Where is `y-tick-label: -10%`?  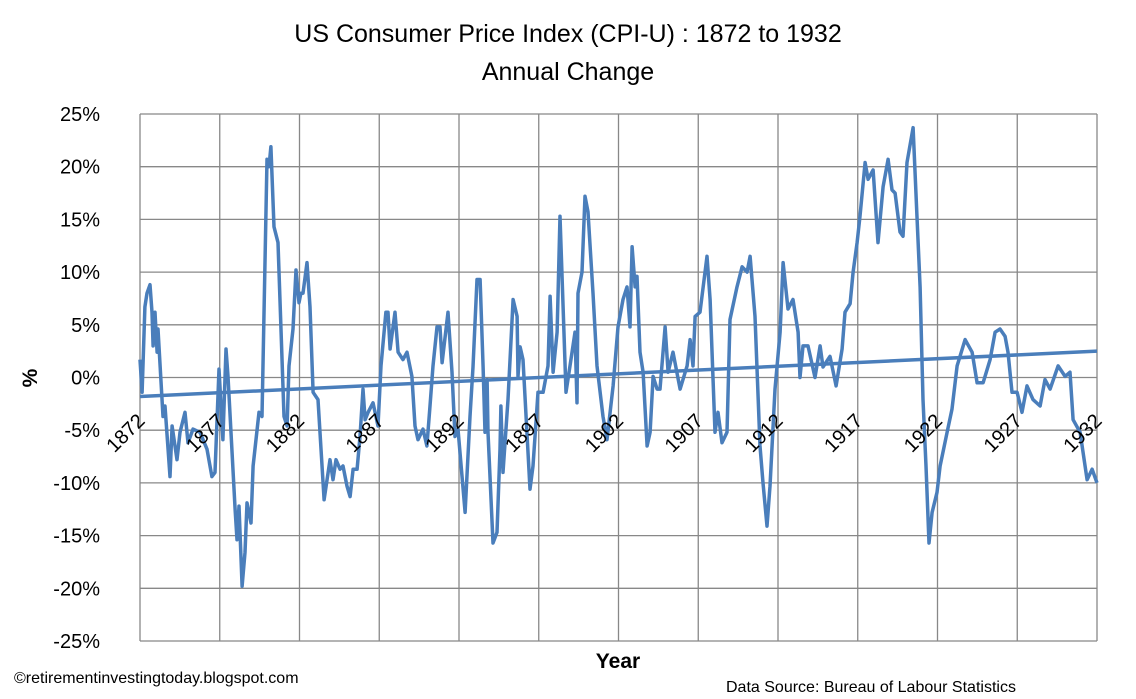 y-tick-label: -10% is located at coordinates (76, 484).